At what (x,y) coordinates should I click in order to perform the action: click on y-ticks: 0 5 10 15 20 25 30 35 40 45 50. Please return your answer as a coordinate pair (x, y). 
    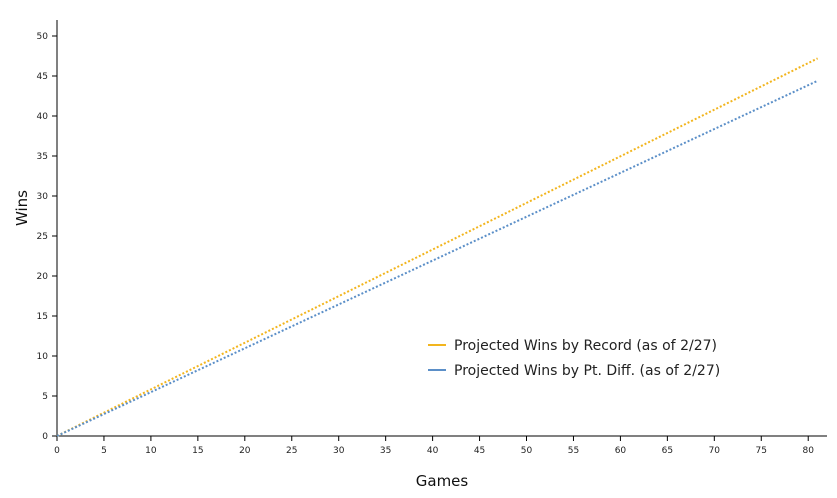
    Looking at the image, I should click on (47, 237).